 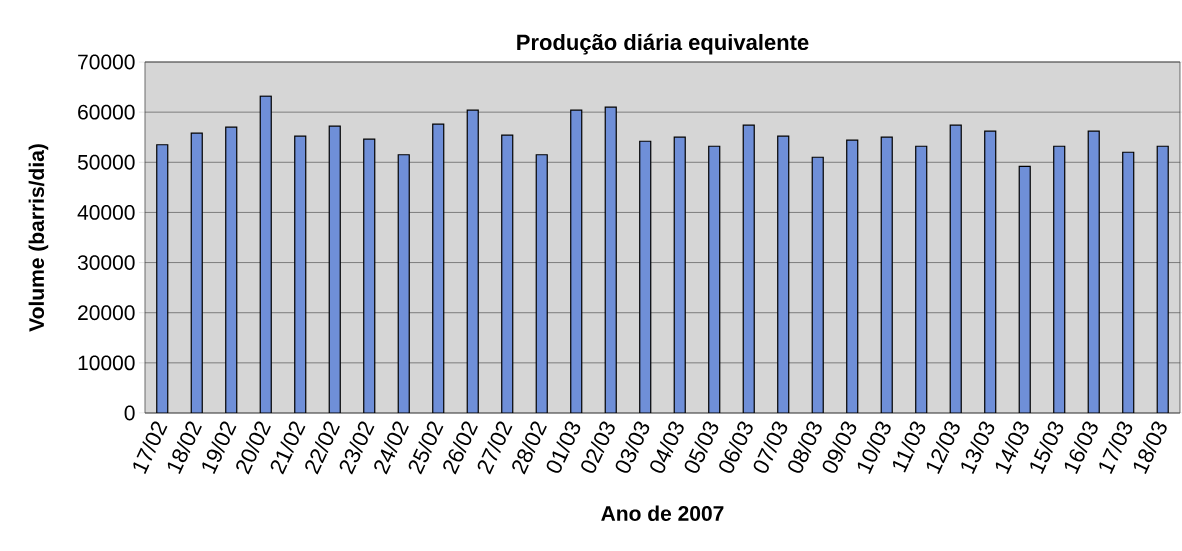 What do you see at coordinates (106, 62) in the screenshot?
I see `y-tick-label: 70000` at bounding box center [106, 62].